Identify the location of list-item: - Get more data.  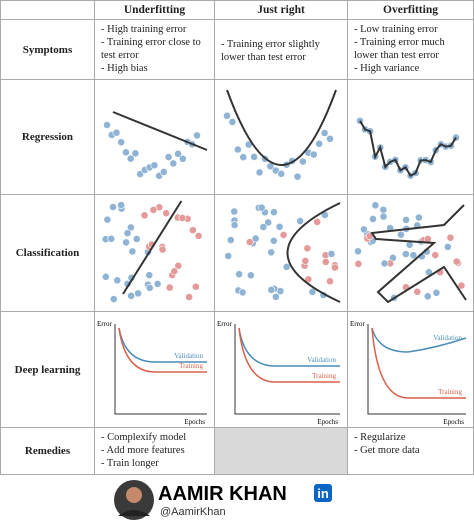
(387, 450).